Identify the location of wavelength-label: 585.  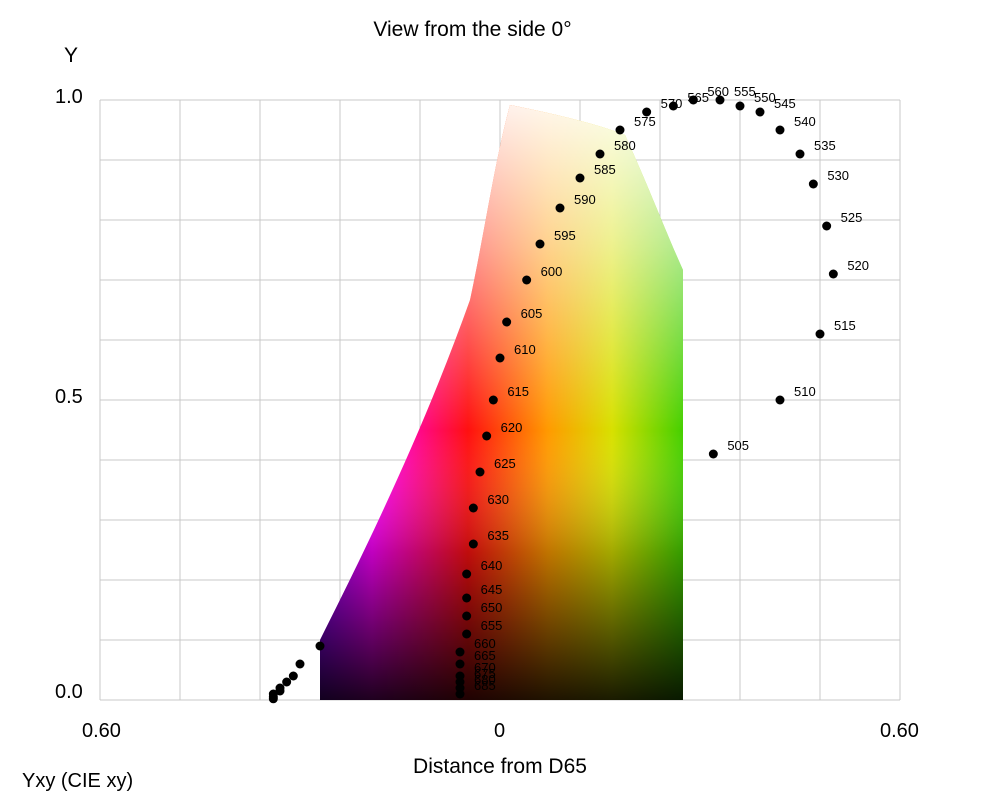
(605, 169).